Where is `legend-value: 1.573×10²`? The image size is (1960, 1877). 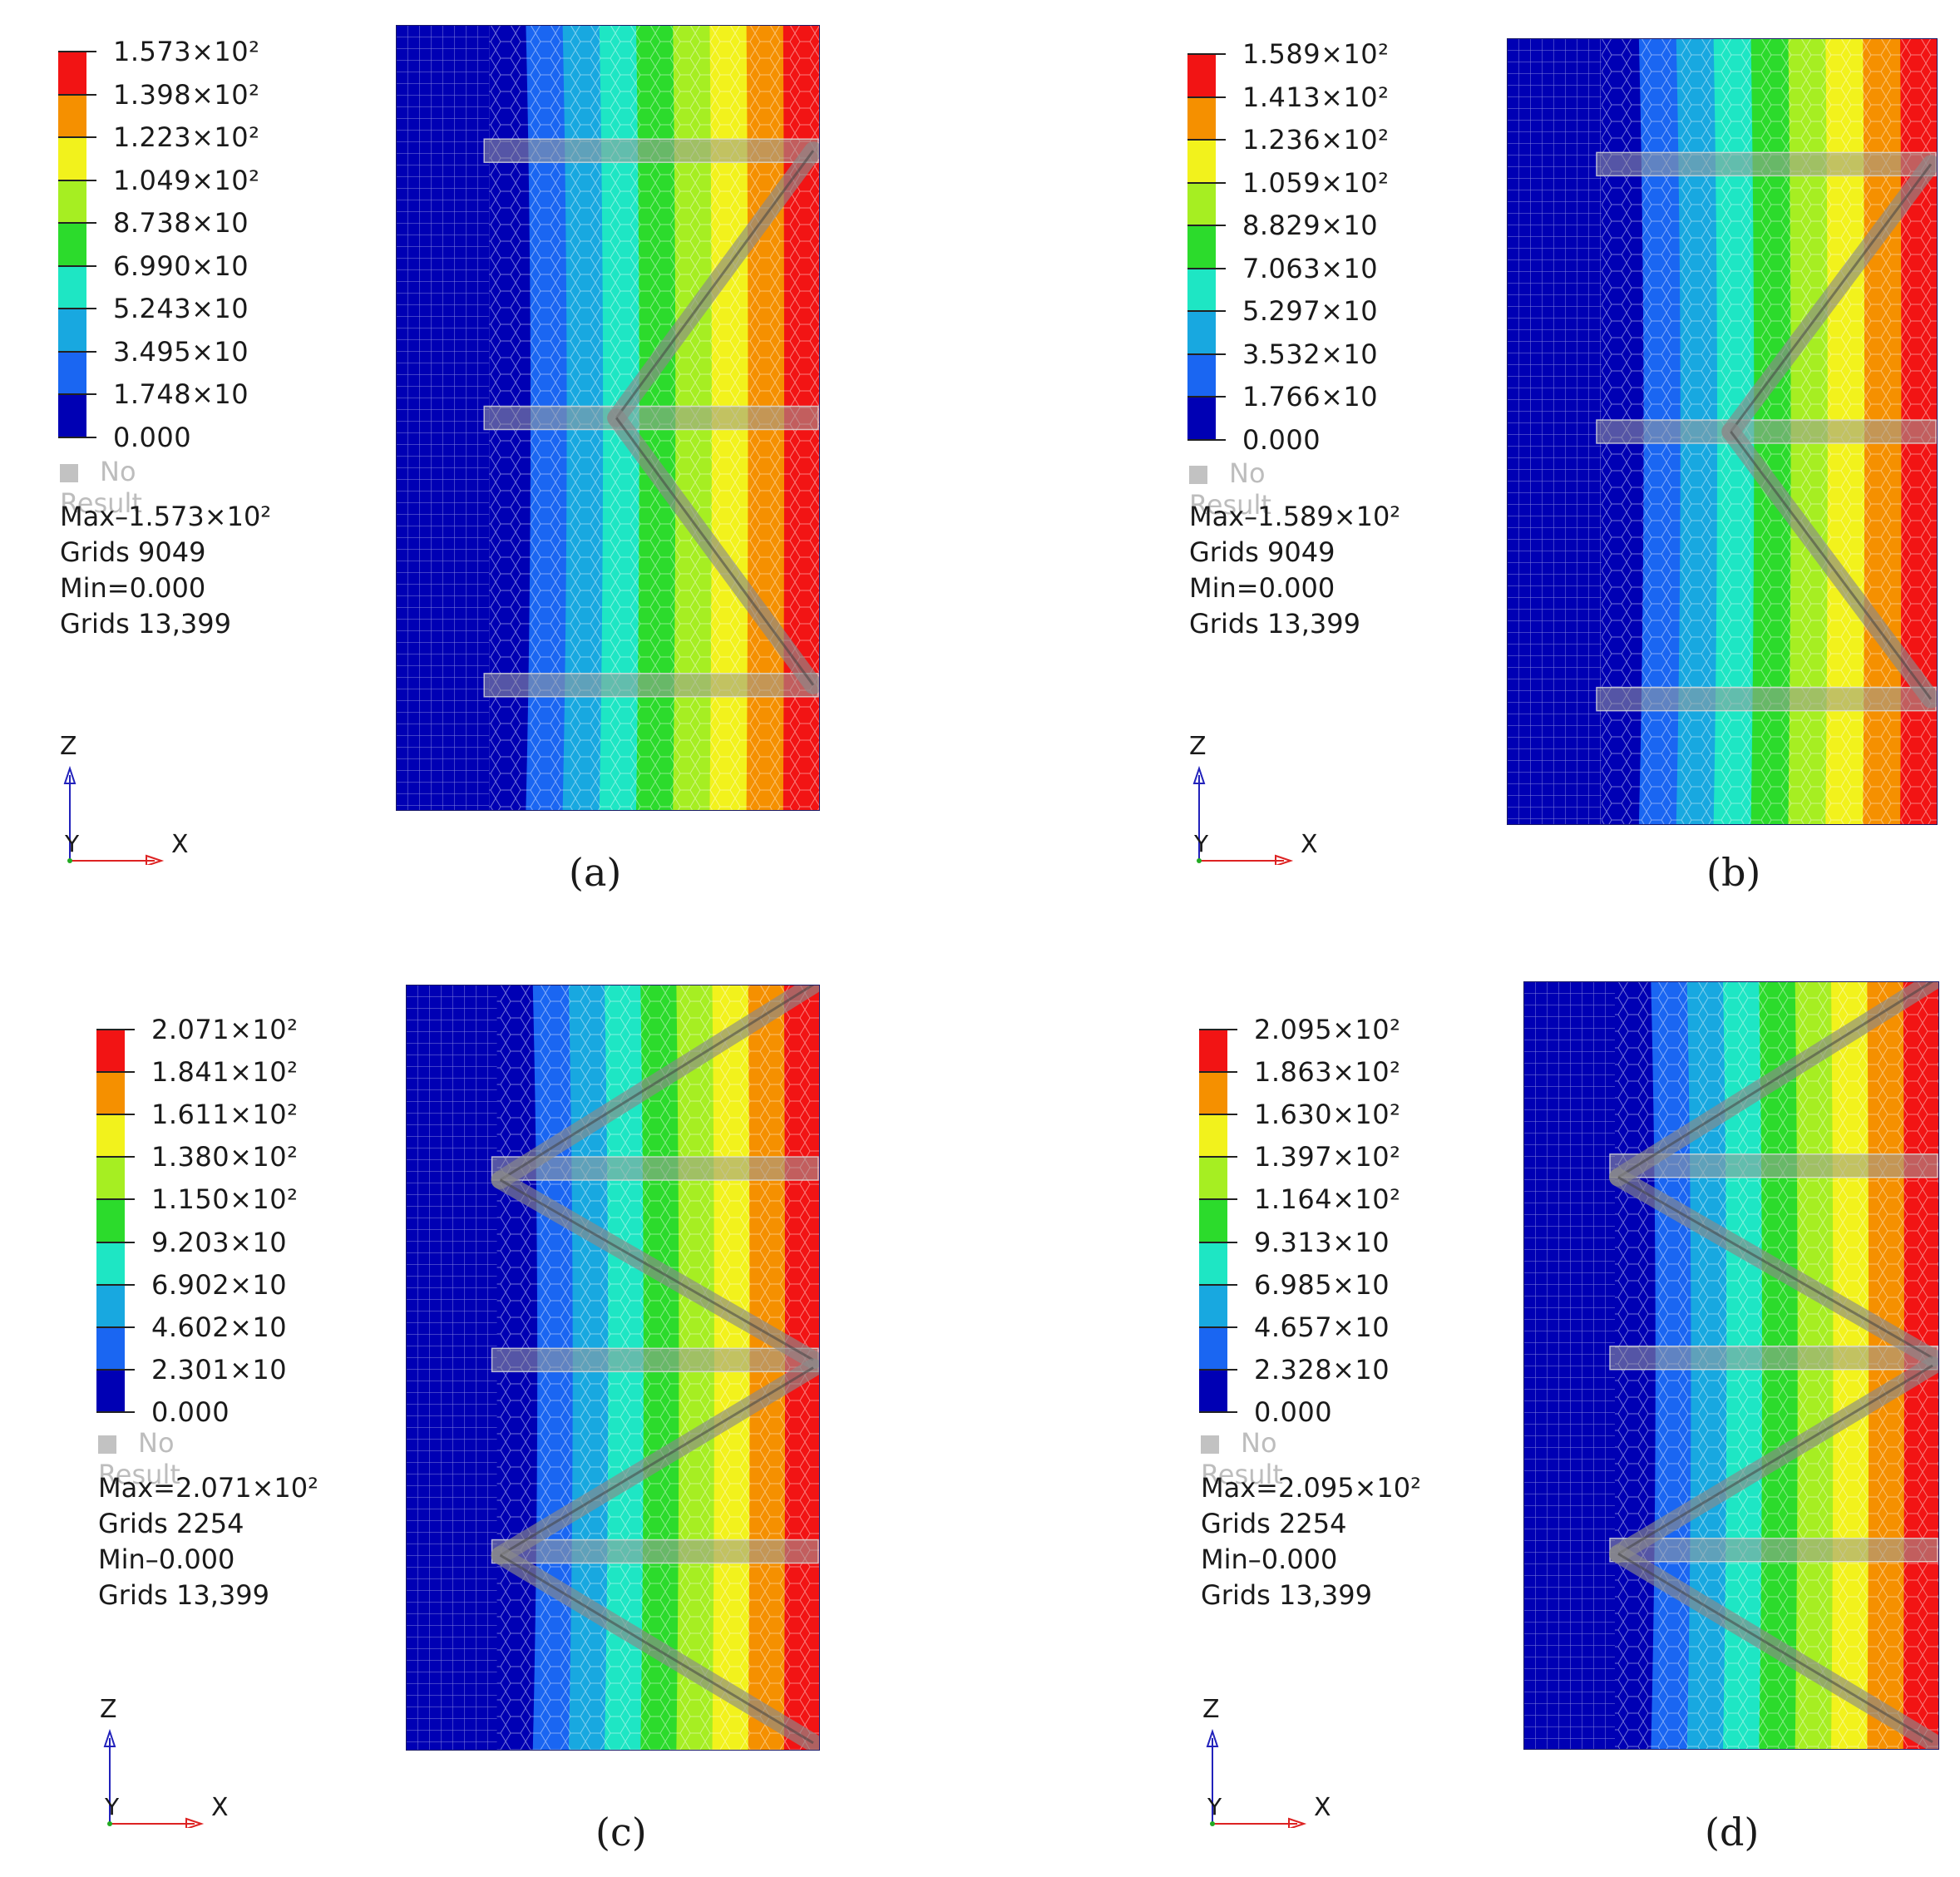
legend-value: 1.573×10² is located at coordinates (186, 52).